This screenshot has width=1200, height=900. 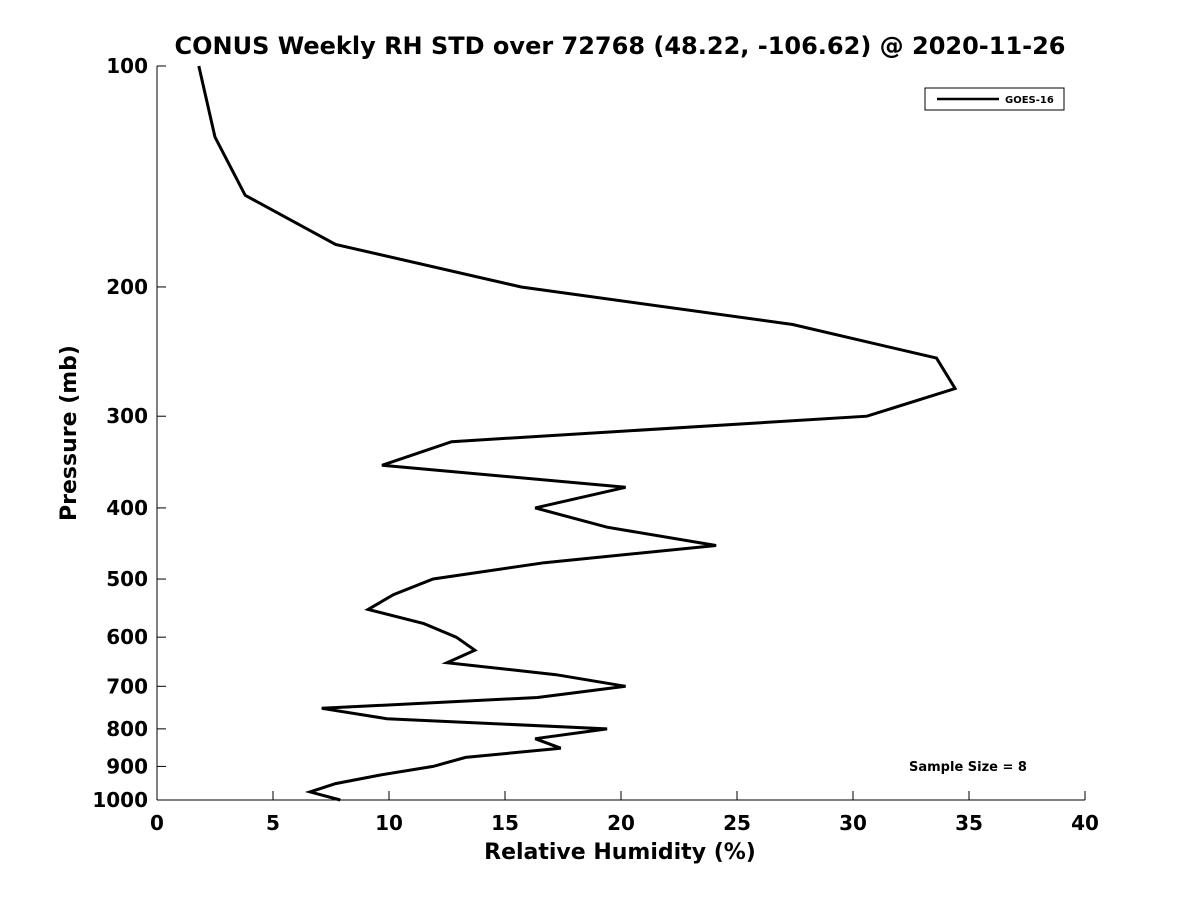 I want to click on y-axis: 100 200 300 400 500 600 700 800 900 1000, so click(x=129, y=433).